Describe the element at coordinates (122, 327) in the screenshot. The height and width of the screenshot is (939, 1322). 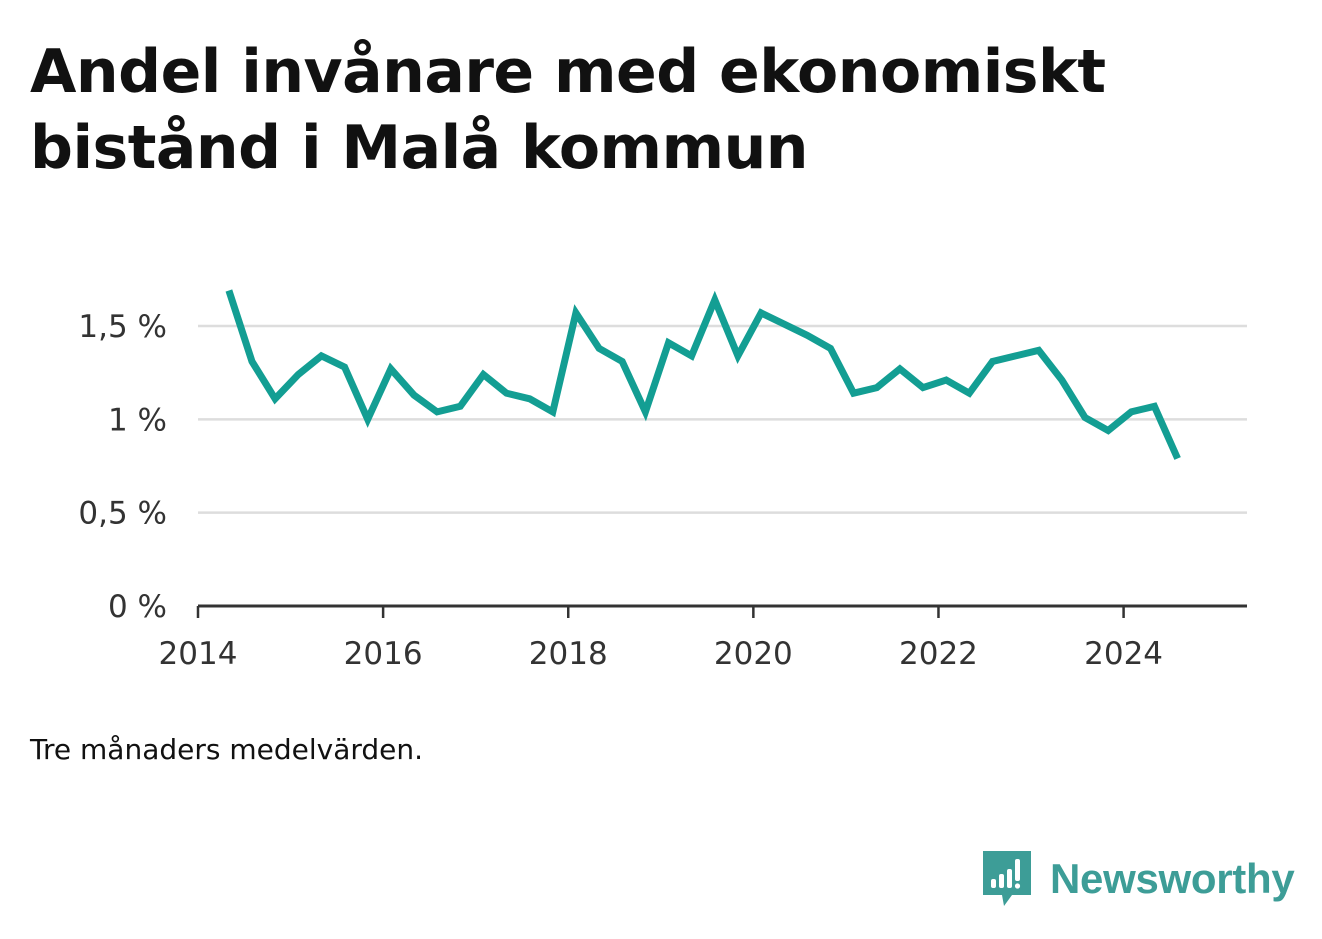
I see `y-tick-label: 1,5 %` at that location.